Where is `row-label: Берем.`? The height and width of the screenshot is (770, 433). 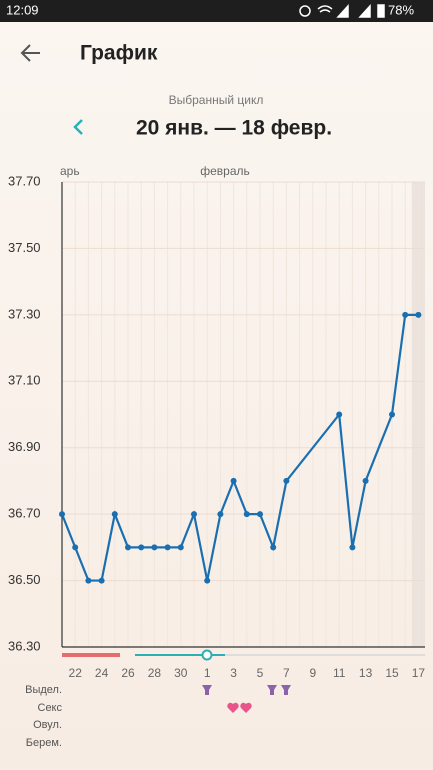 row-label: Берем. is located at coordinates (44, 743).